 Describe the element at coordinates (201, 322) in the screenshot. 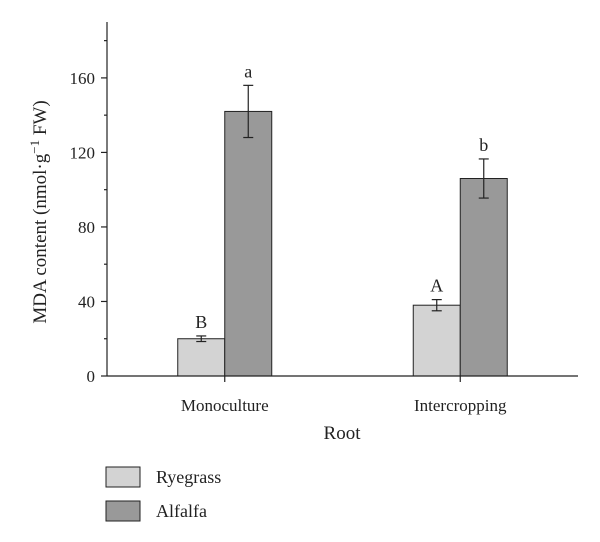

I see `significance-label: B` at that location.